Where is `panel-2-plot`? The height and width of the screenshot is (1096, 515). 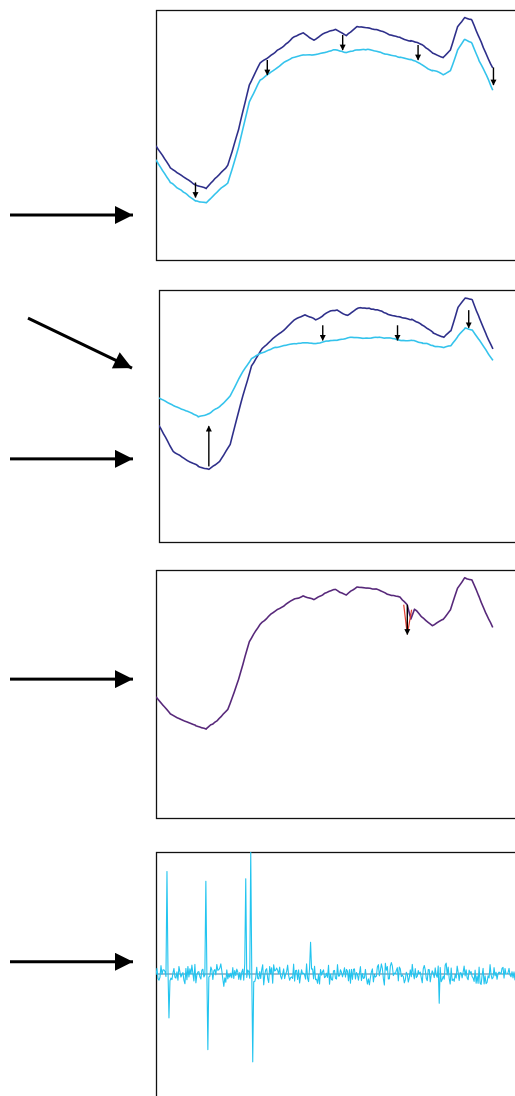
panel-2-plot is located at coordinates (326, 384).